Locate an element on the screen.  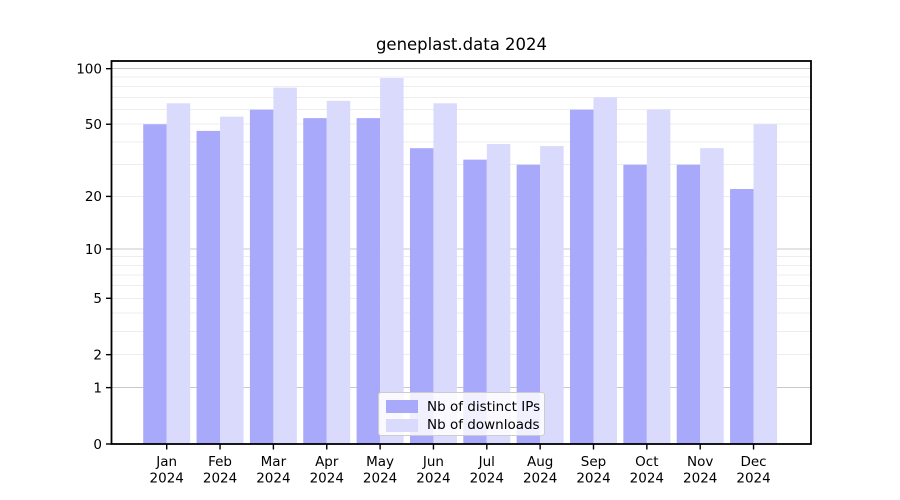
y-tick-label: 0 is located at coordinates (97, 445).